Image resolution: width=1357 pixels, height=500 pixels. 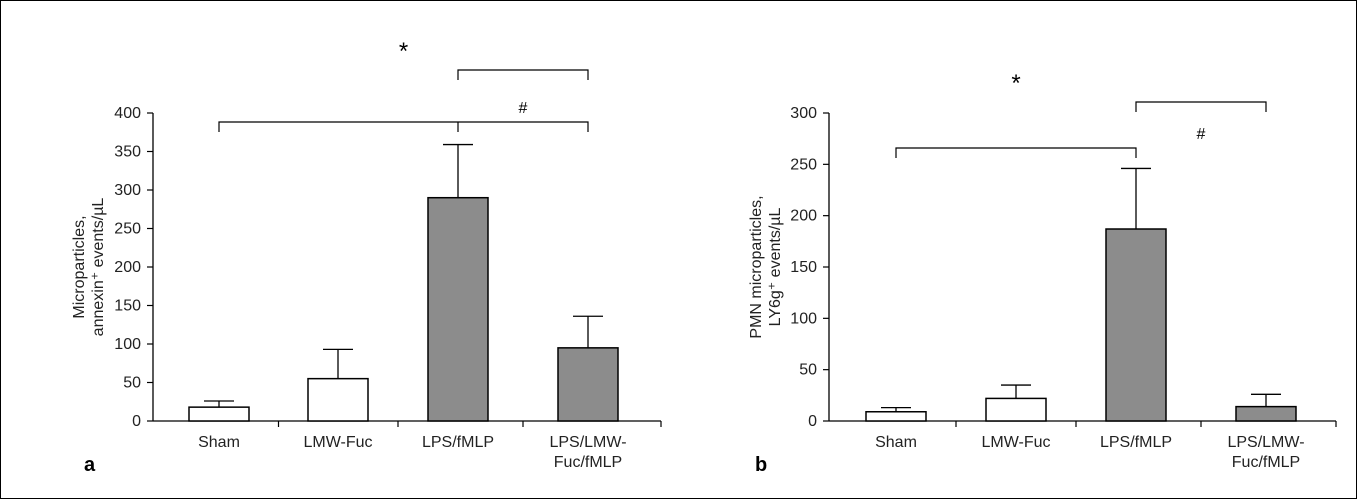 I want to click on panel-label: b, so click(x=761, y=465).